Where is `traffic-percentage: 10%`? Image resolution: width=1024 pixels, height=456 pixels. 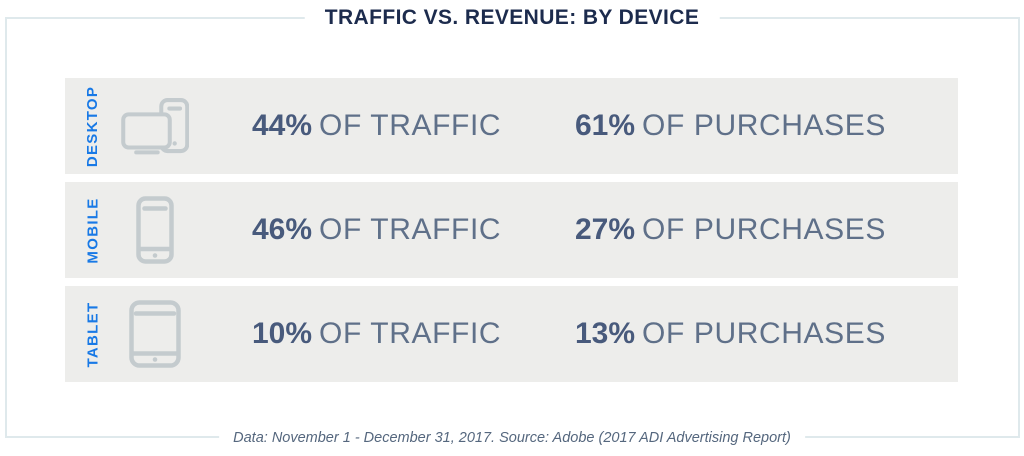
traffic-percentage: 10% is located at coordinates (282, 333).